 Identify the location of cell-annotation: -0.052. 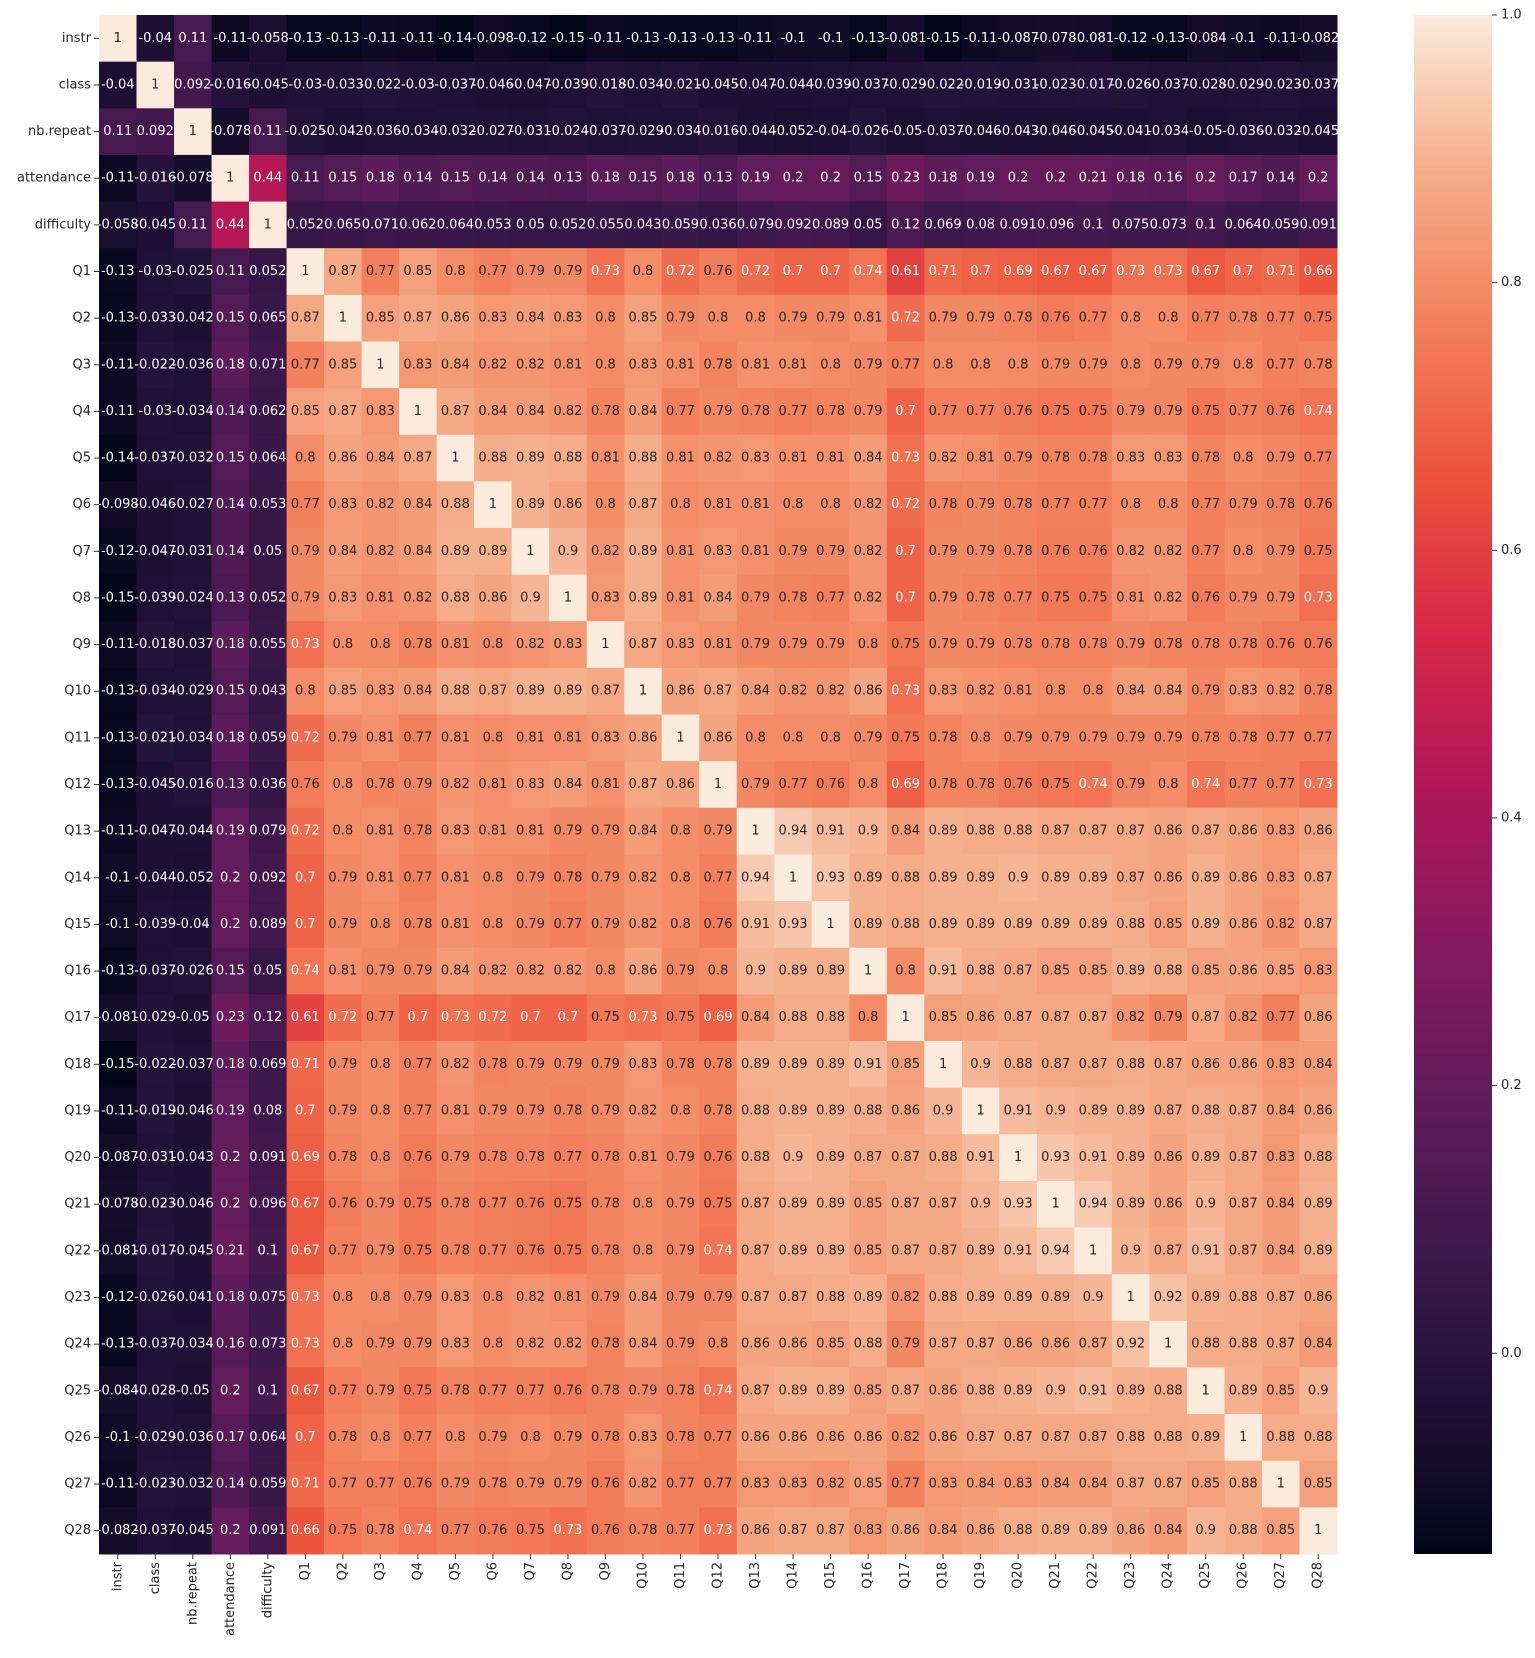
(793, 131).